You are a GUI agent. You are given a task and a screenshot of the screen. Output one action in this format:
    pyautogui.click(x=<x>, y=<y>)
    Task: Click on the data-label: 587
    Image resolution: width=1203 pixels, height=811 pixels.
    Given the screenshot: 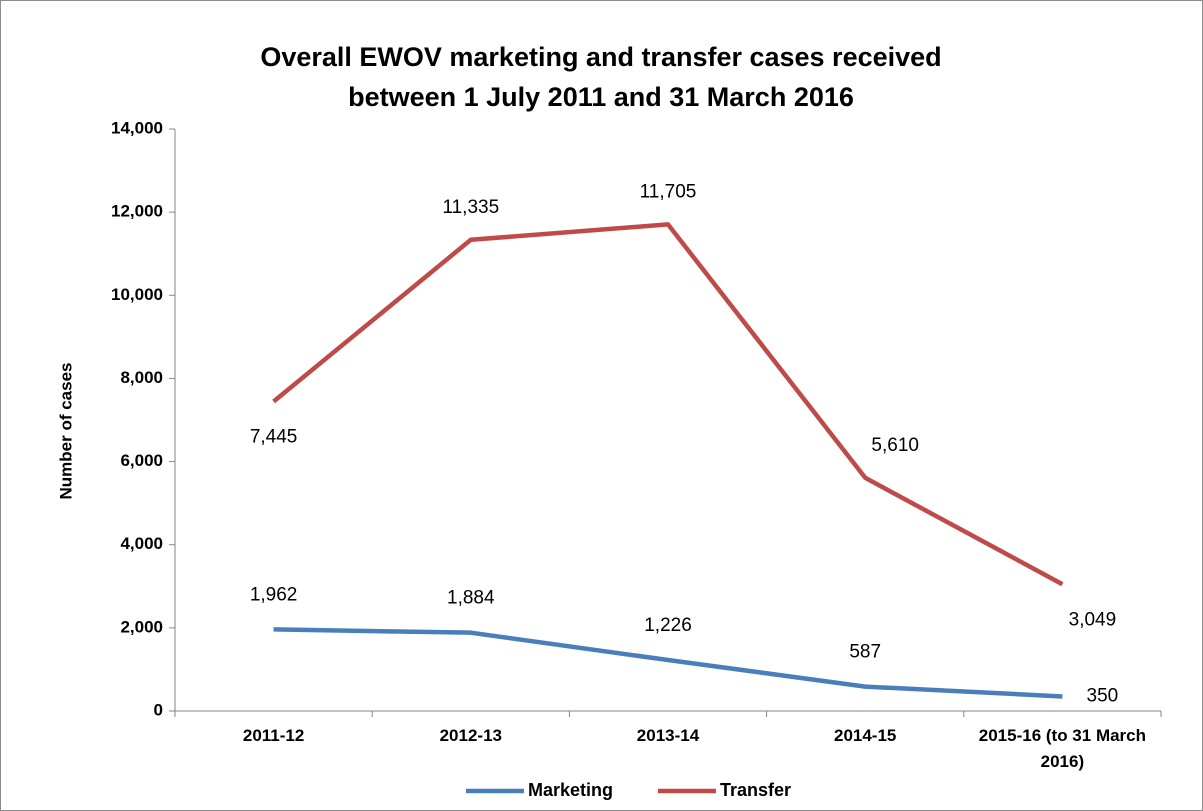 What is the action you would take?
    pyautogui.click(x=865, y=652)
    